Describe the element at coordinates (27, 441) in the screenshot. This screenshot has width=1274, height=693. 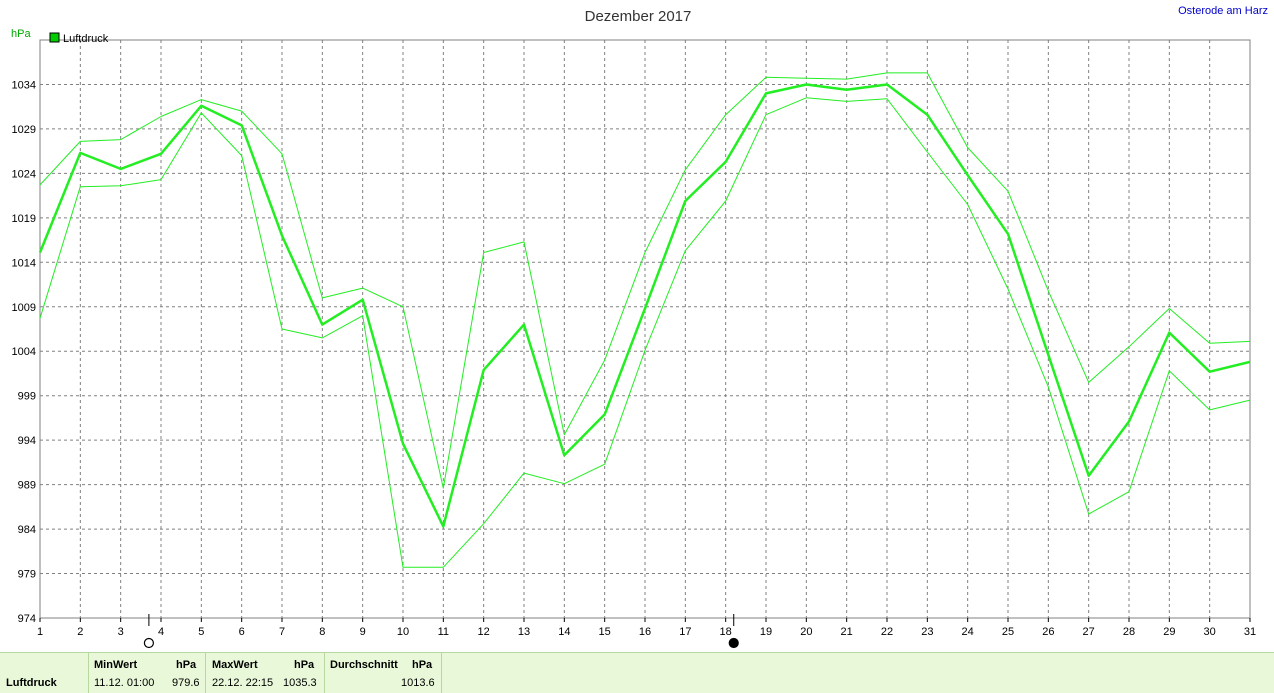
I see `y-tick-label: 994` at that location.